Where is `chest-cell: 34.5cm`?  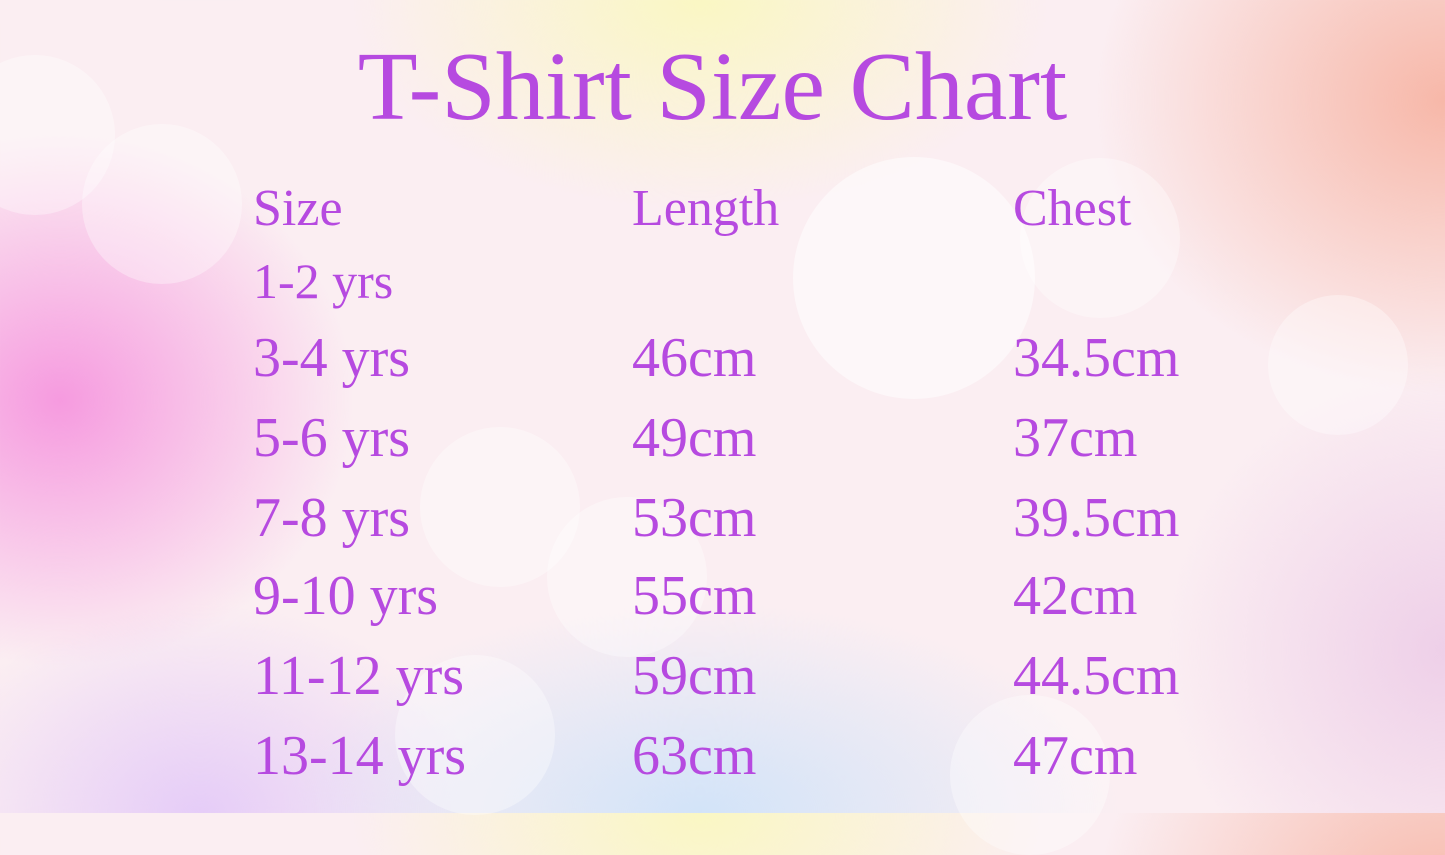 chest-cell: 34.5cm is located at coordinates (1096, 358).